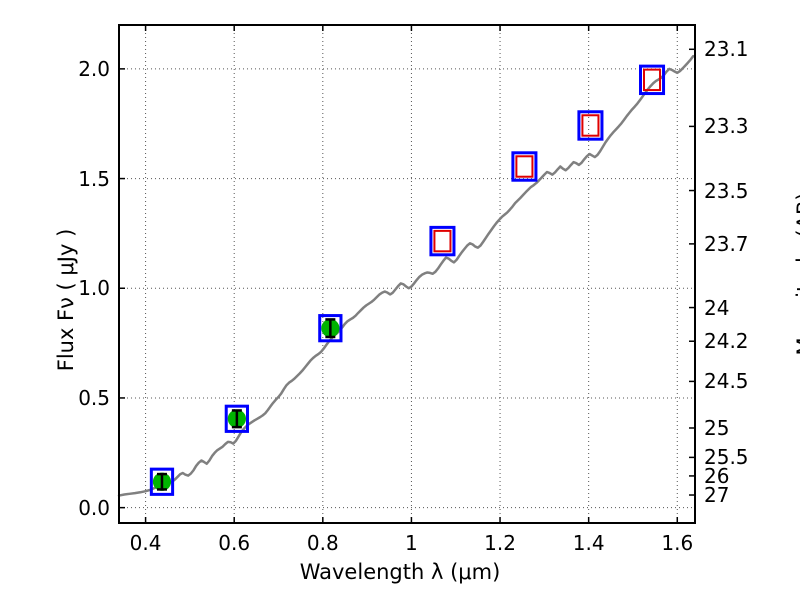 Image resolution: width=800 pixels, height=600 pixels. I want to click on y-right-tick-label: 23.5, so click(726, 190).